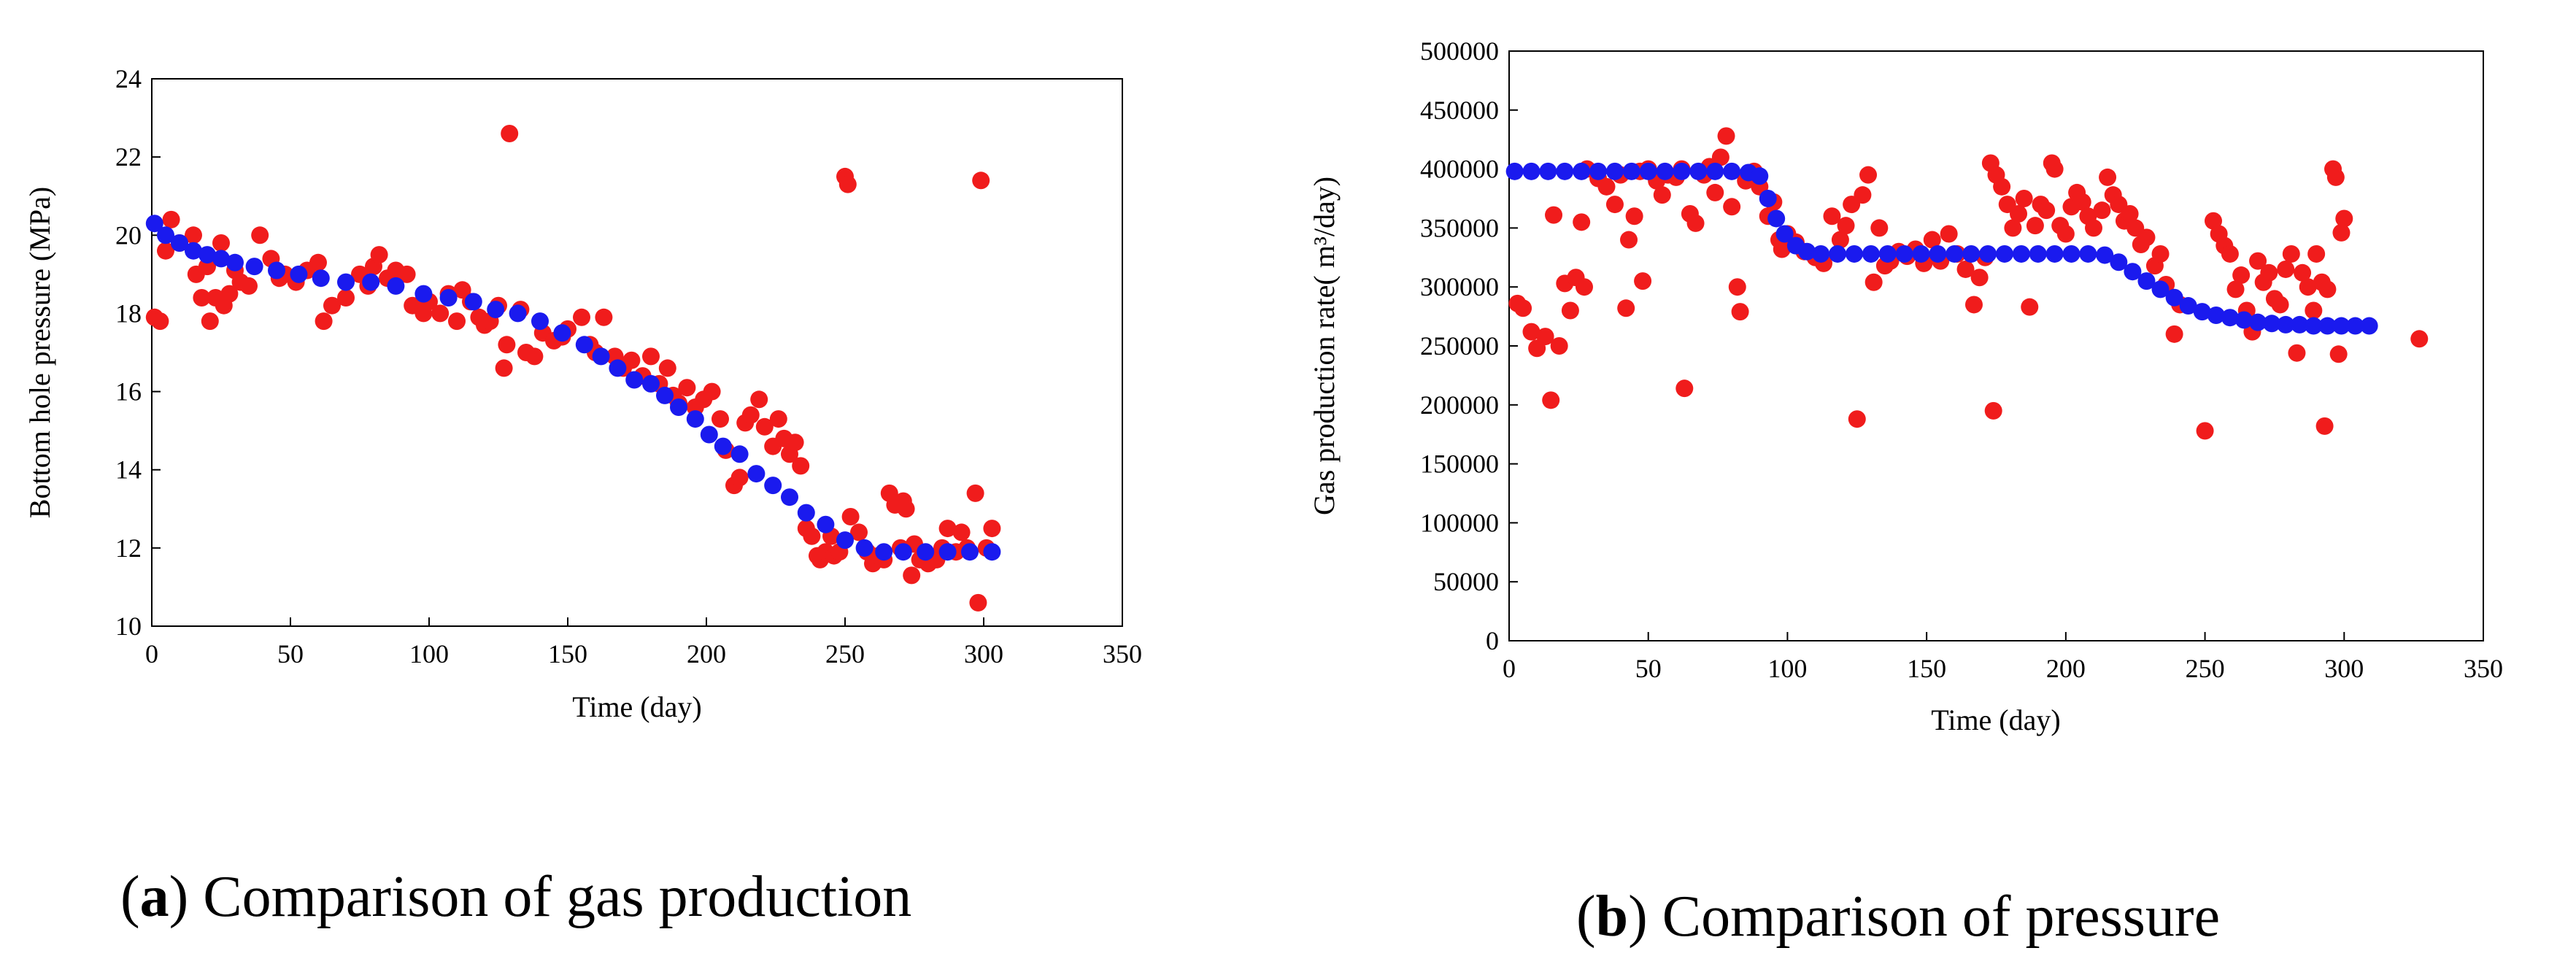  Describe the element at coordinates (1648, 668) in the screenshot. I see `chart-b-xtick-label: 50` at that location.